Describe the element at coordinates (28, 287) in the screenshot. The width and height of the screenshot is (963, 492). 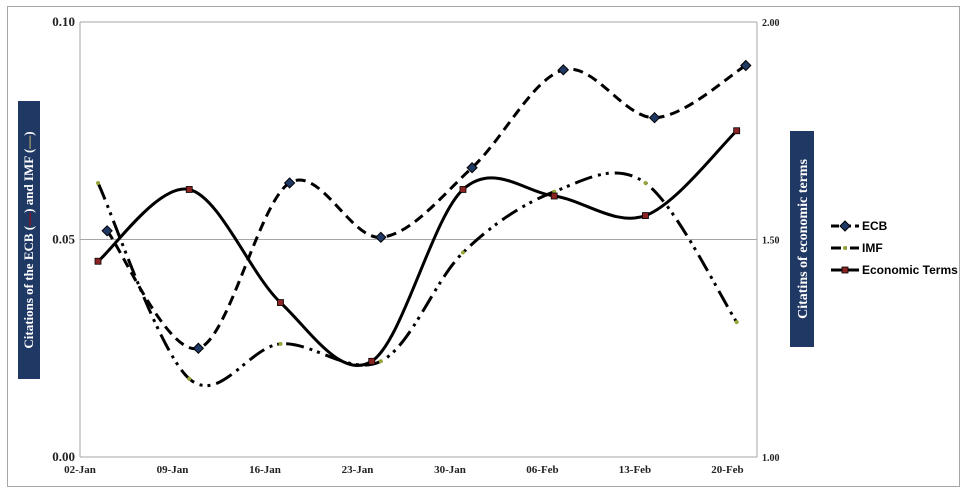
I see `left-axis-label-prefix: Citations of the ECB (` at that location.